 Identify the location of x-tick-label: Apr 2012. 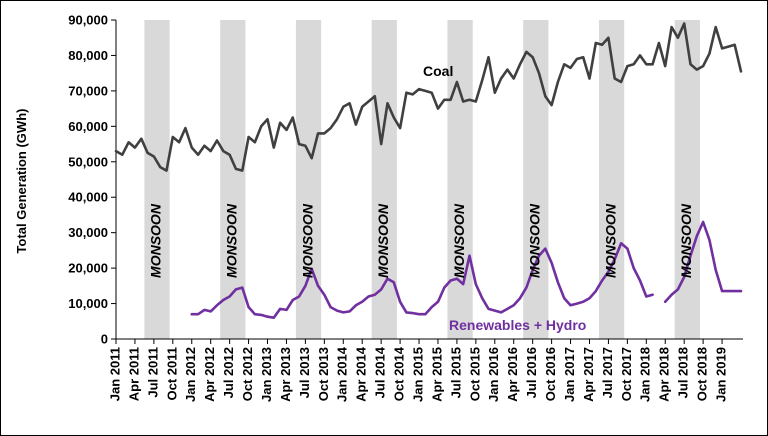
(209, 374).